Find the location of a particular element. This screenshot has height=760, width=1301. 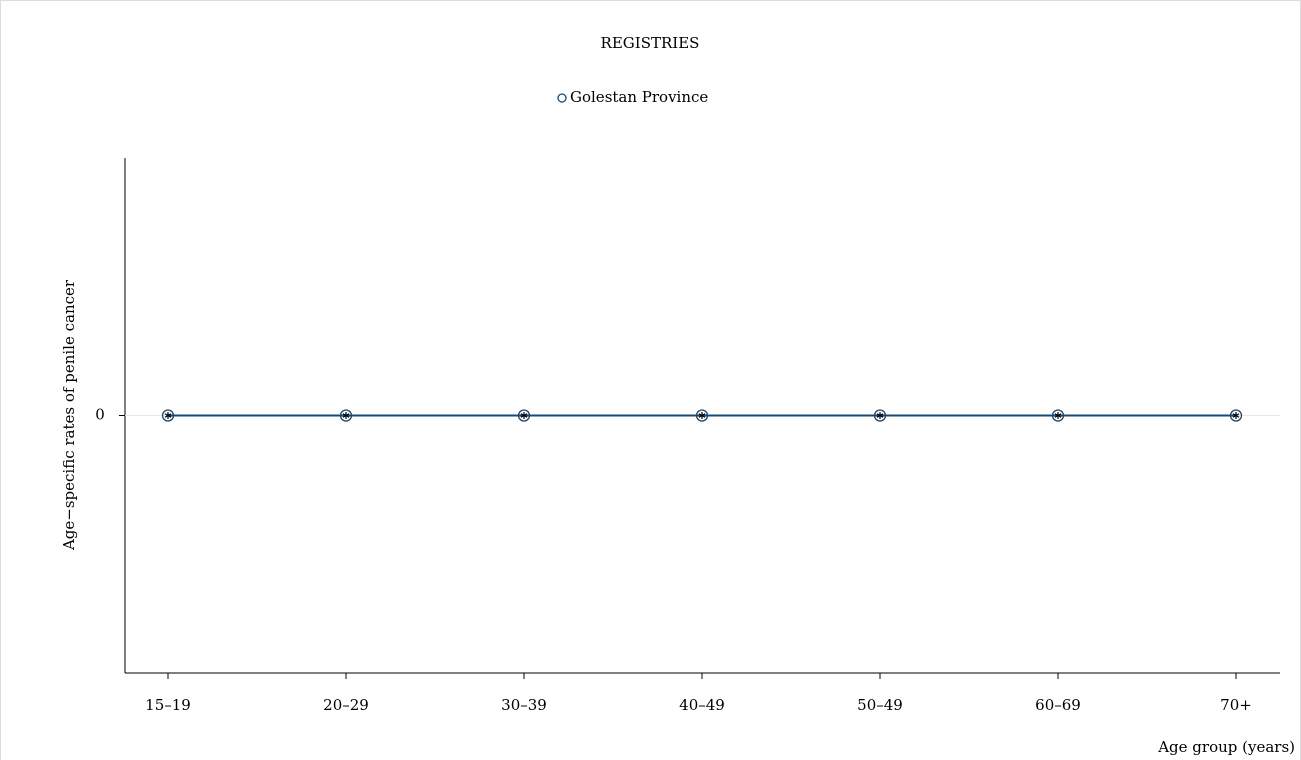

x-axis-label: Age group (years) is located at coordinates (1226, 747).